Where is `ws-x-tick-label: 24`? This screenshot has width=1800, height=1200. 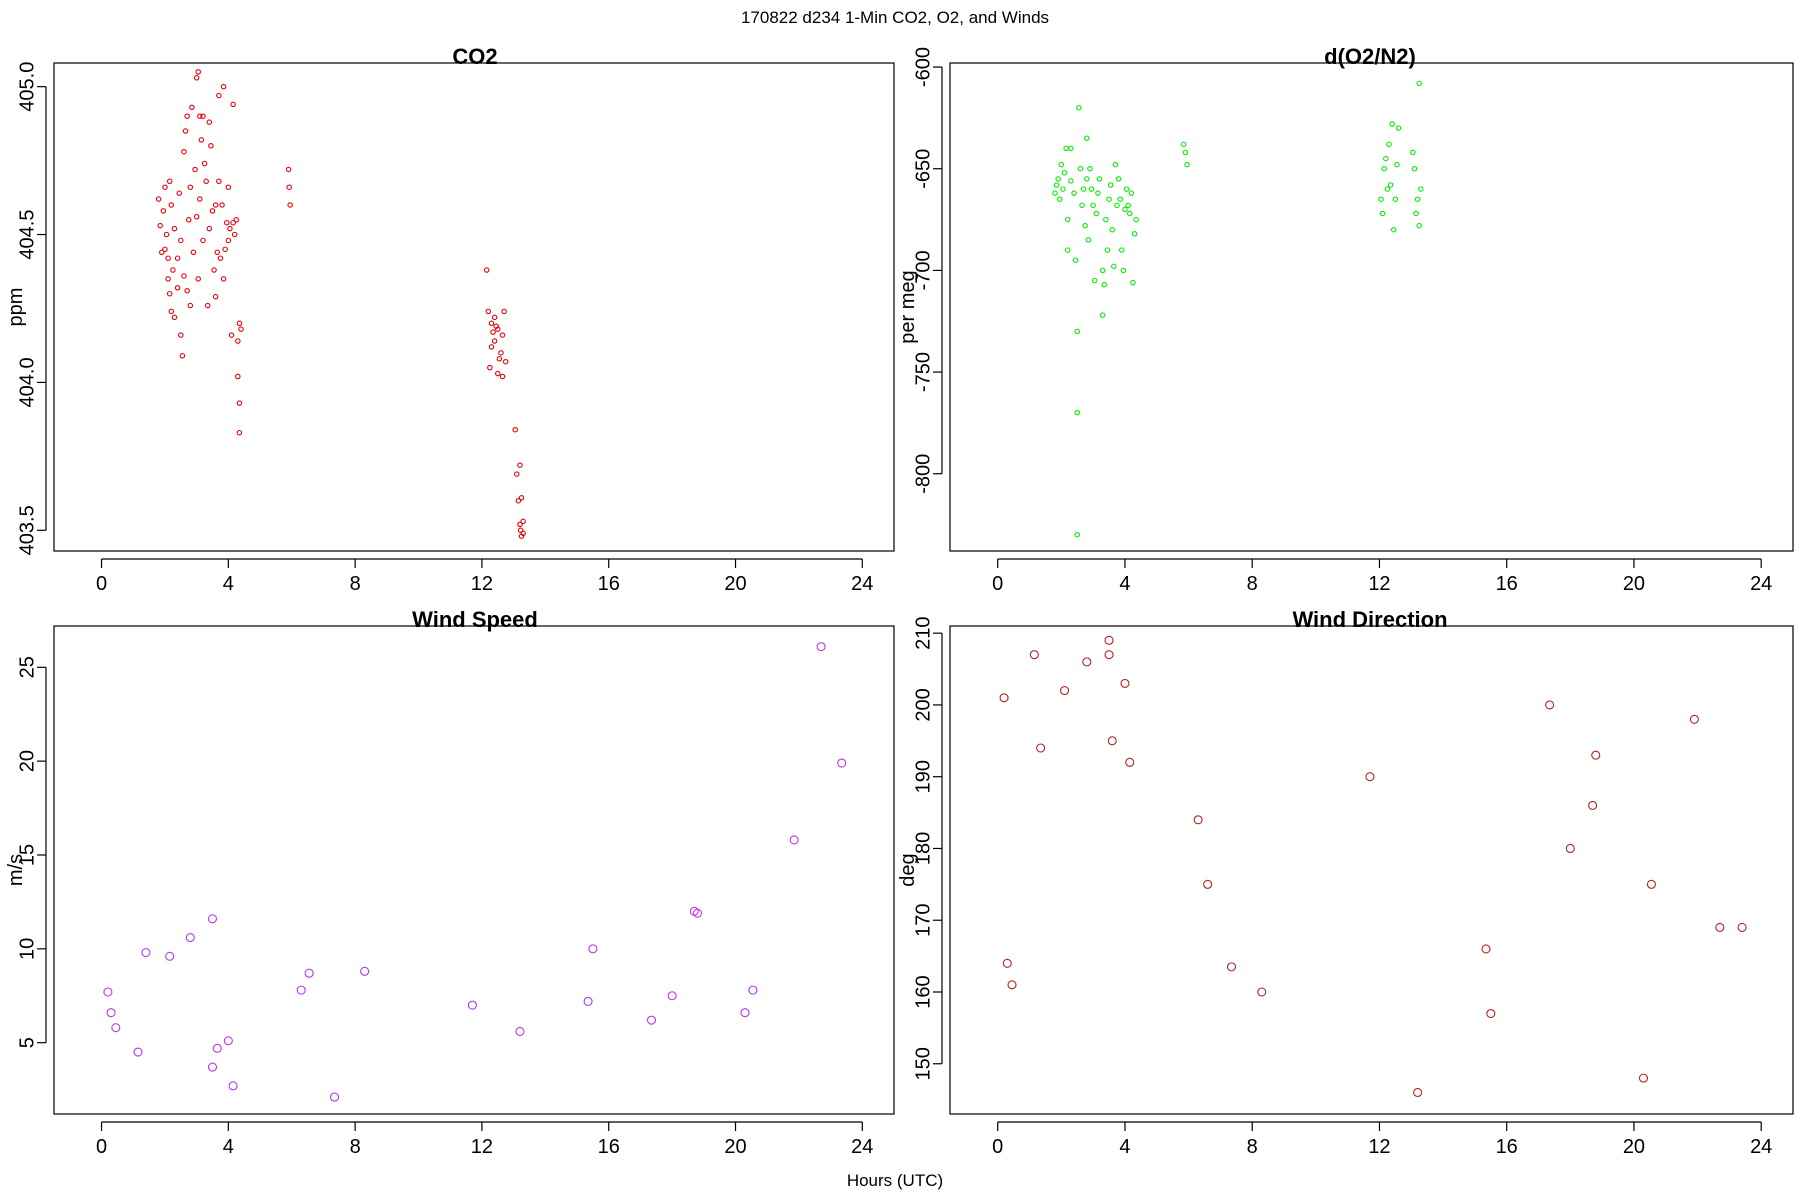 ws-x-tick-label: 24 is located at coordinates (862, 1147).